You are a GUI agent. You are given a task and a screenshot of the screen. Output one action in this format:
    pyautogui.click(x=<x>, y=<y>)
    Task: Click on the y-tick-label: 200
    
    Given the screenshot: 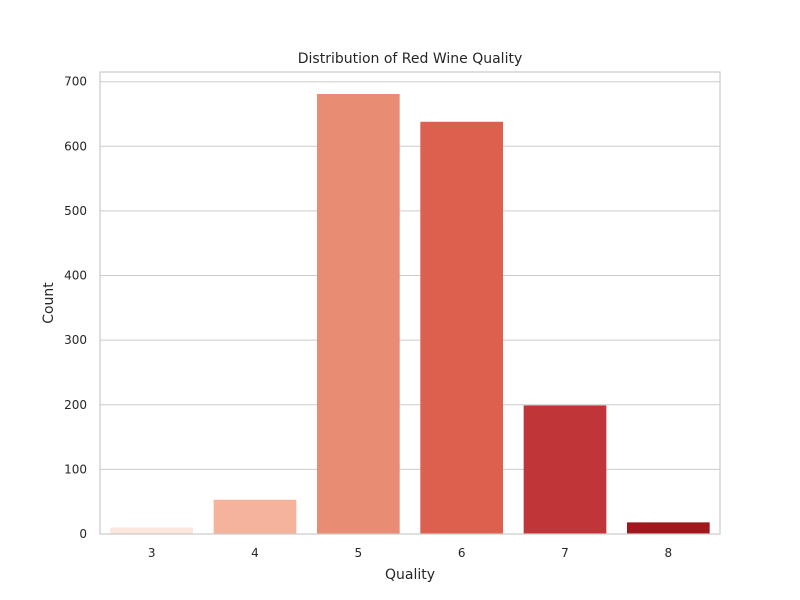 What is the action you would take?
    pyautogui.click(x=75, y=405)
    